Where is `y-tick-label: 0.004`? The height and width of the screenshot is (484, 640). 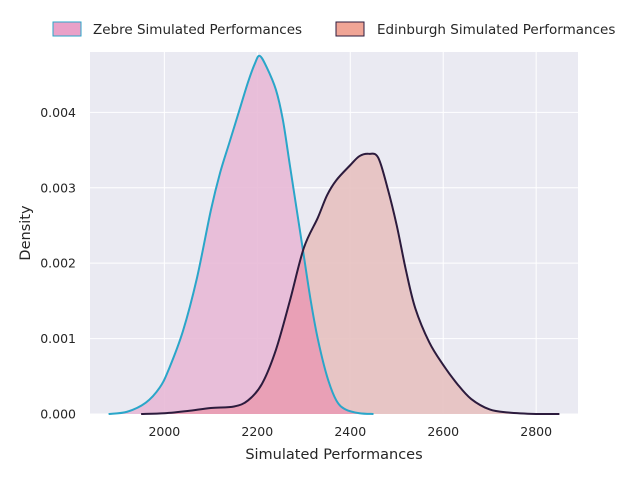 y-tick-label: 0.004 is located at coordinates (58, 112).